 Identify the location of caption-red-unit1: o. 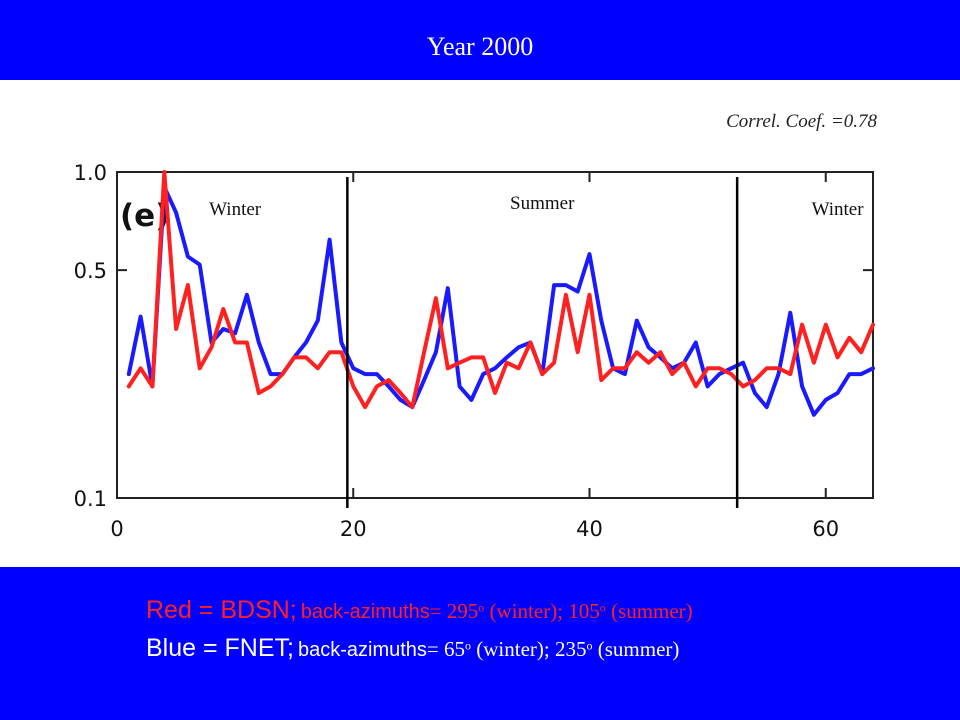
(481, 607).